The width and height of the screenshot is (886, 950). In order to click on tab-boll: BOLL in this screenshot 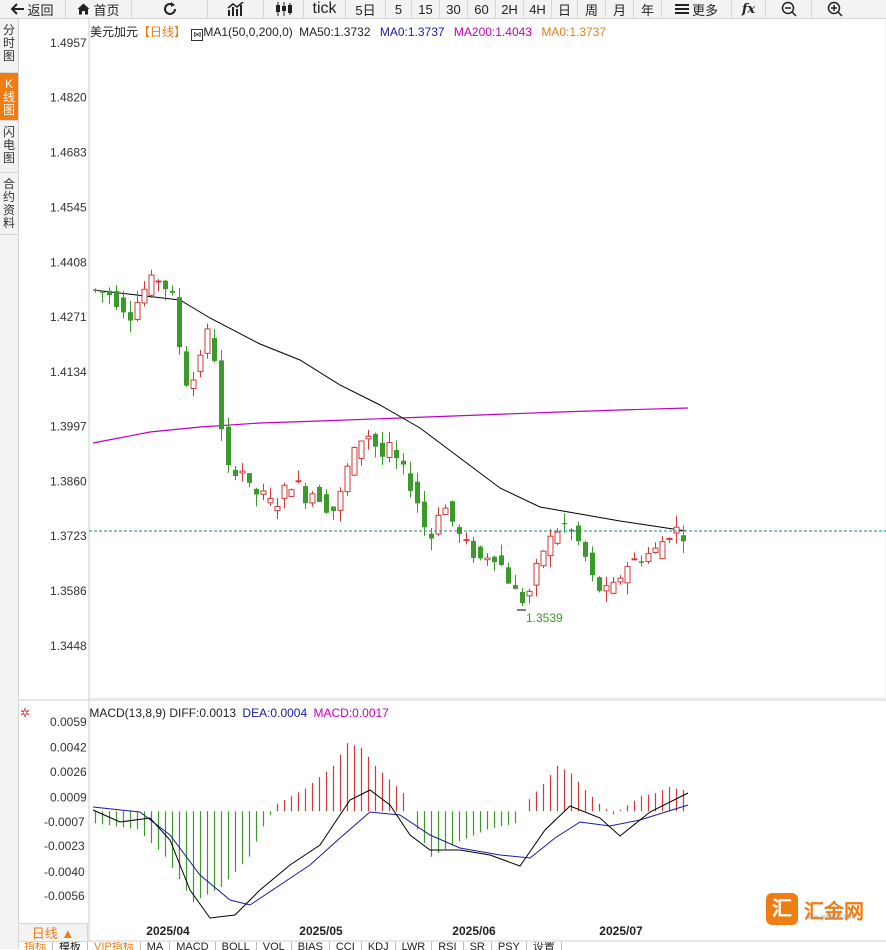, I will do `click(236, 946)`.